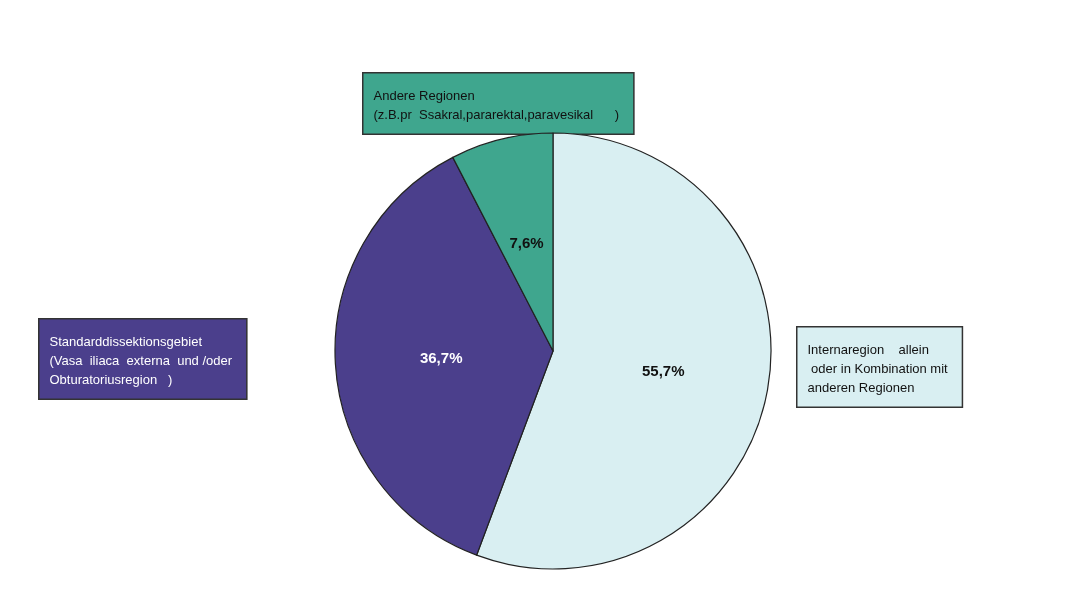  I want to click on data-label: 7,6%, so click(526, 242).